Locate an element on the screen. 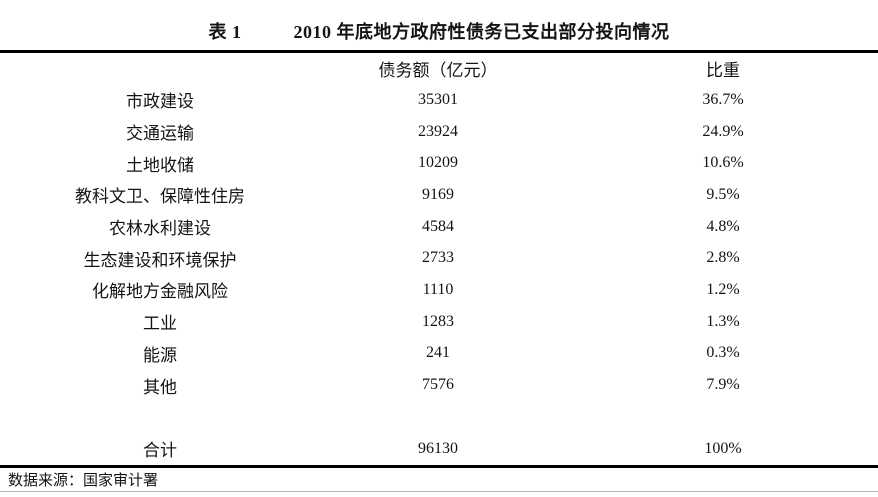  table-row: 其他 7576 7.9% is located at coordinates (439, 385).